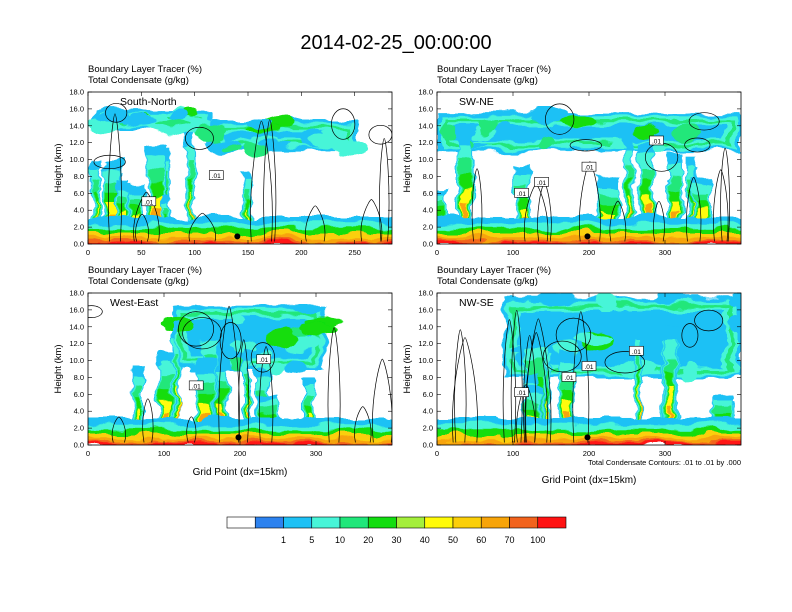  What do you see at coordinates (311, 540) in the screenshot?
I see `colorbar-label: 5` at bounding box center [311, 540].